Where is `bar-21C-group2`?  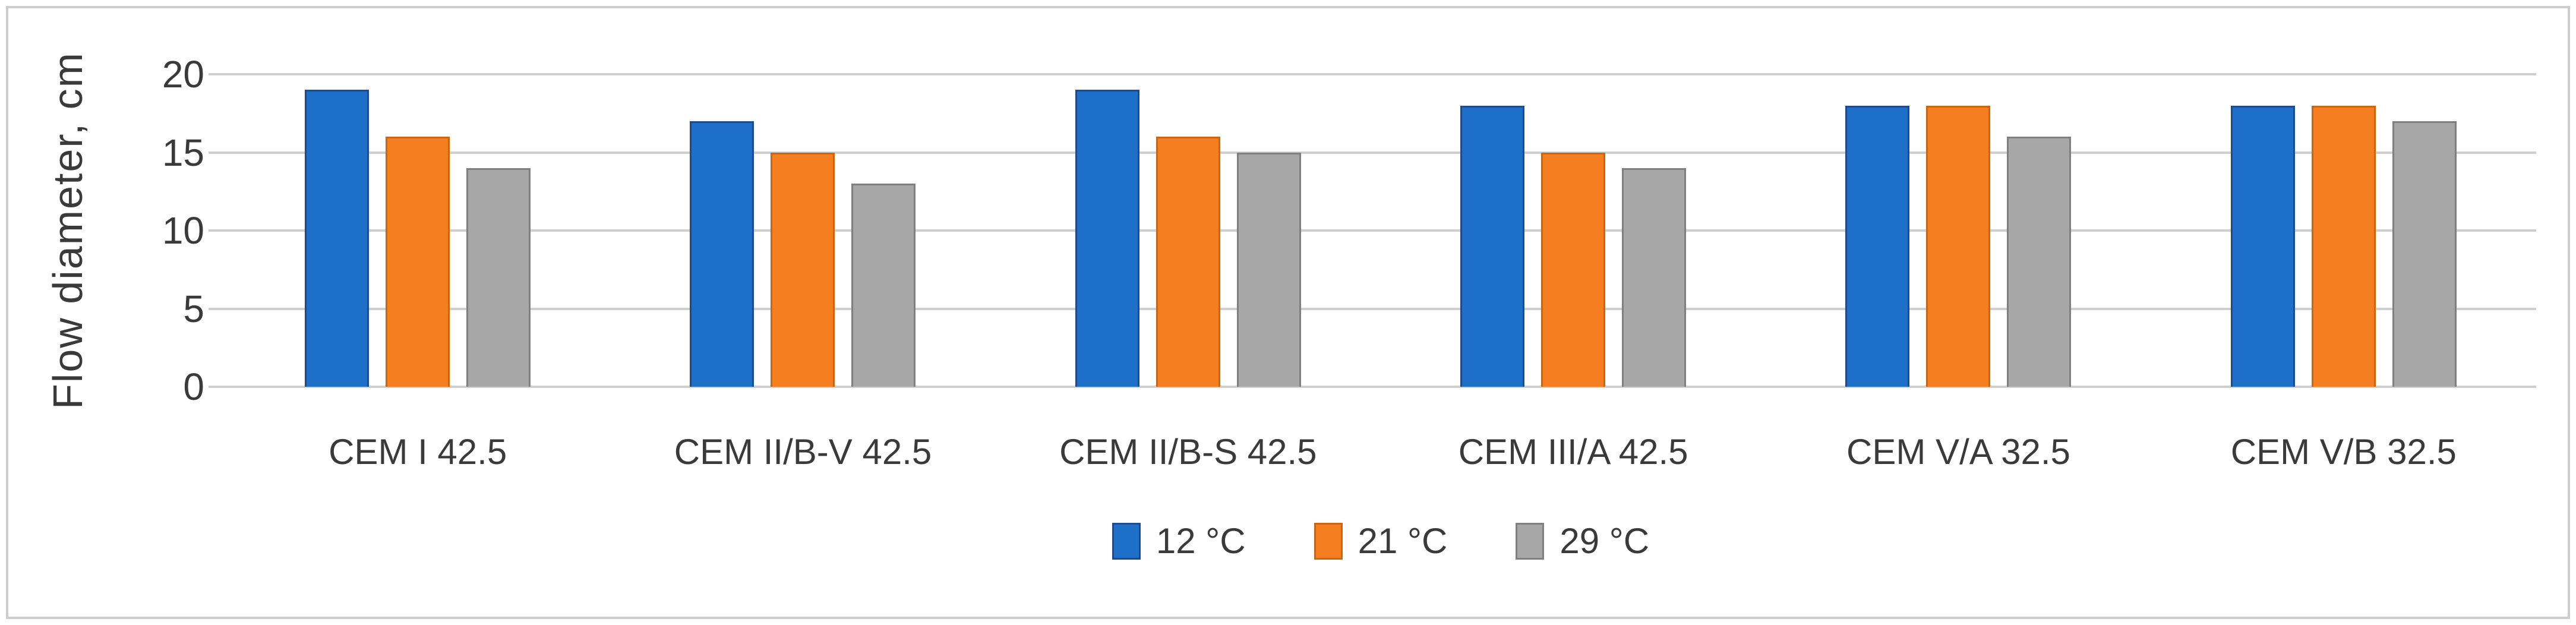
bar-21C-group2 is located at coordinates (803, 269).